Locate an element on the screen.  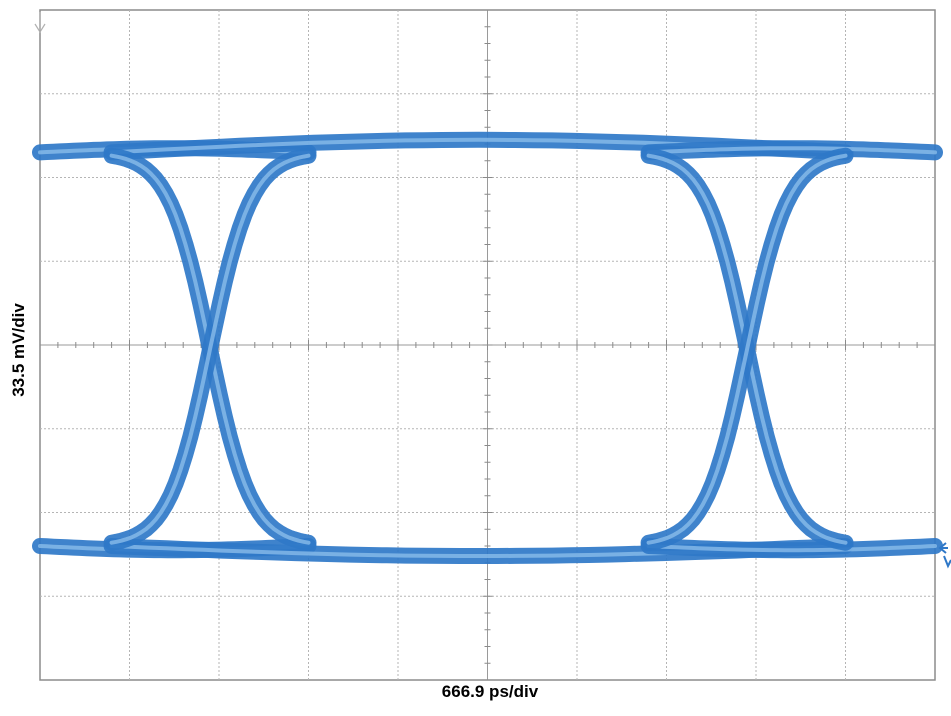
y-axis-scale-label: 33.5 mV/div is located at coordinates (18, 350).